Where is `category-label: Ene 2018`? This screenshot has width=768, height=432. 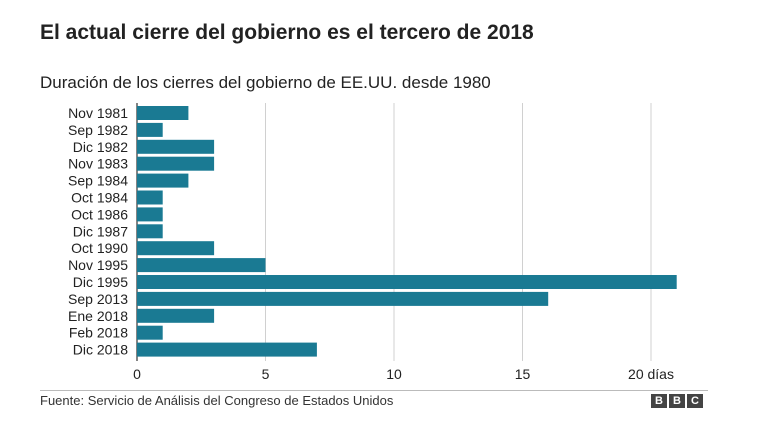
category-label: Ene 2018 is located at coordinates (98, 316).